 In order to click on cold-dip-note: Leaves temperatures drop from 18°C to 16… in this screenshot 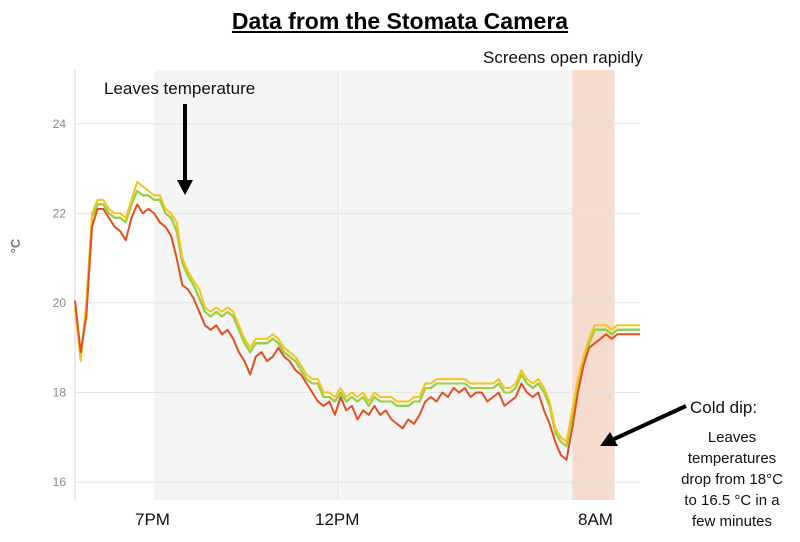, I will do `click(732, 479)`.